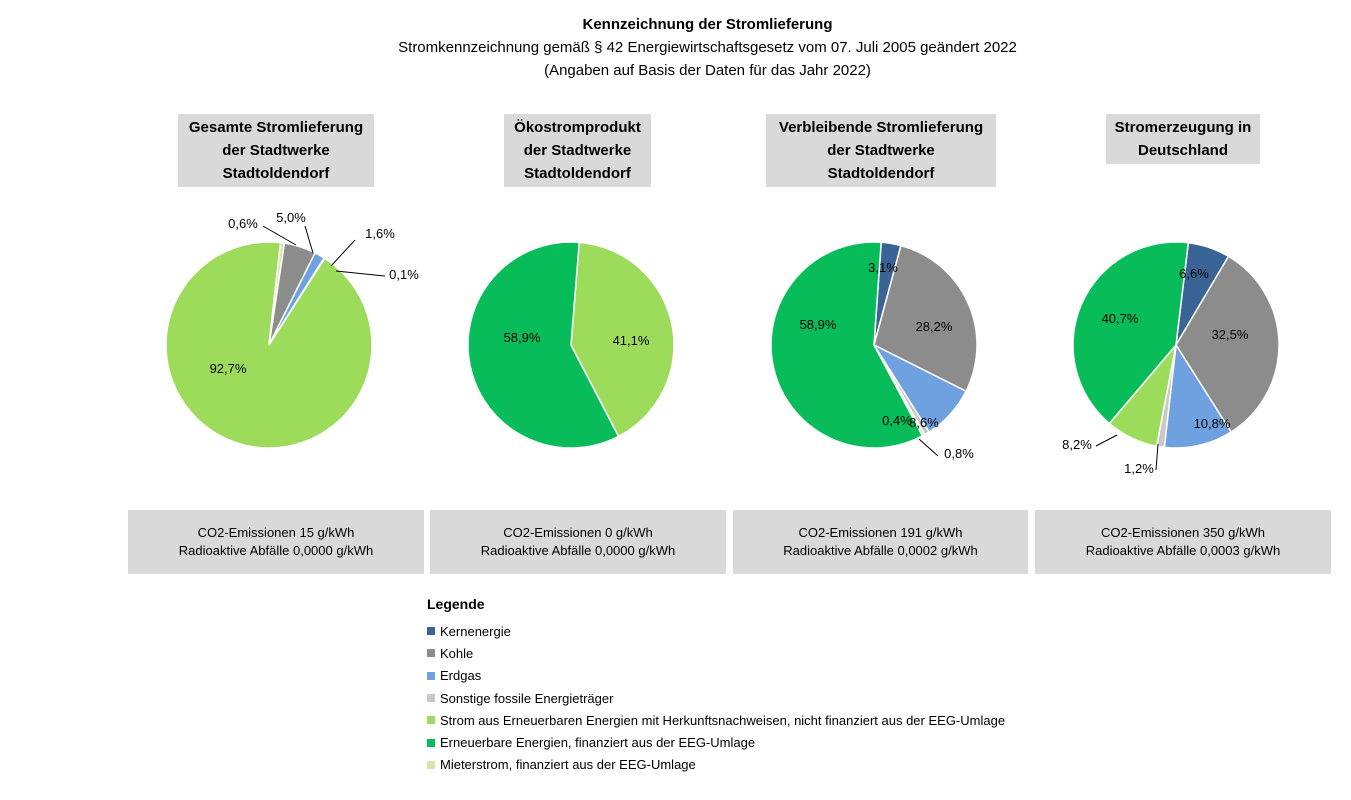 The image size is (1351, 800). I want to click on data-label: 41,1%, so click(631, 340).